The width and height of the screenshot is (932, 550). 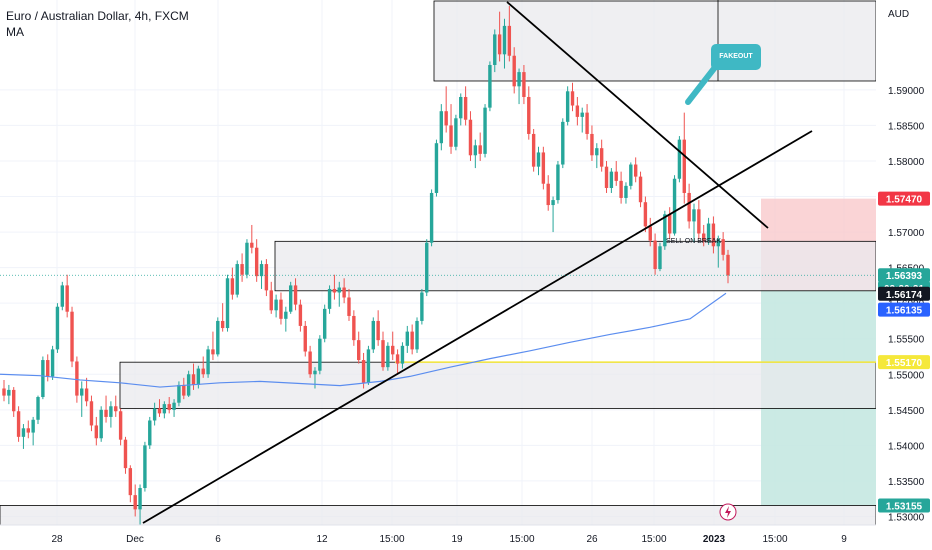 What do you see at coordinates (575, 266) in the screenshot?
I see `zone-resistance-box` at bounding box center [575, 266].